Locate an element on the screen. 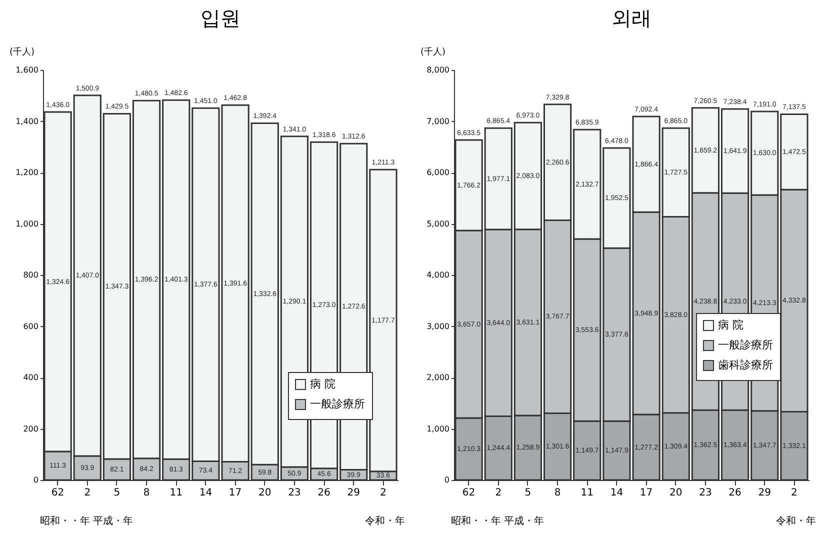 The width and height of the screenshot is (828, 548). y-tick-label: 3,000 is located at coordinates (438, 326).